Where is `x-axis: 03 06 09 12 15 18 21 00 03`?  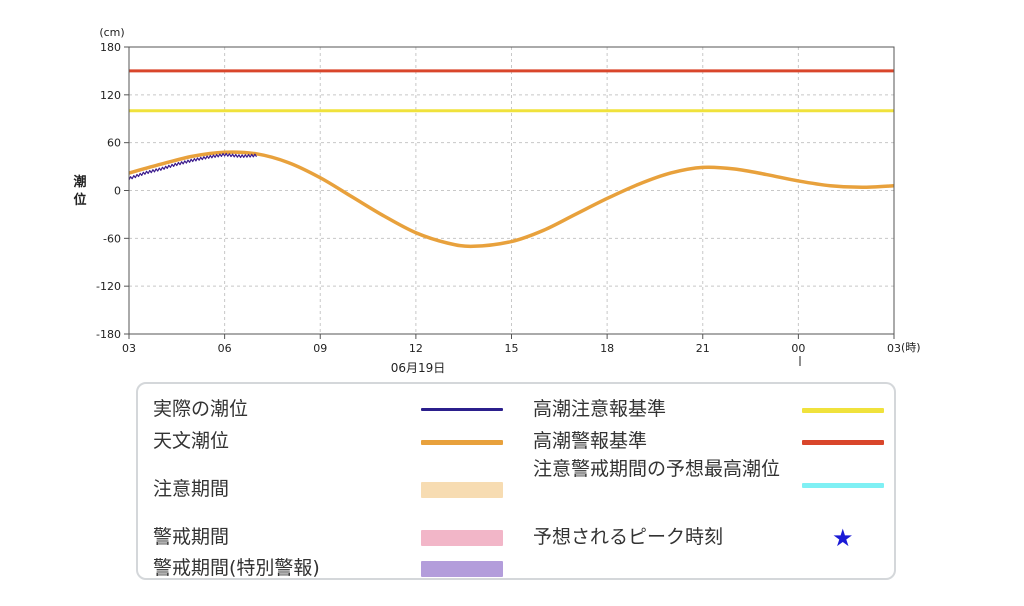
x-axis: 03 06 09 12 15 18 21 00 03 is located at coordinates (511, 344).